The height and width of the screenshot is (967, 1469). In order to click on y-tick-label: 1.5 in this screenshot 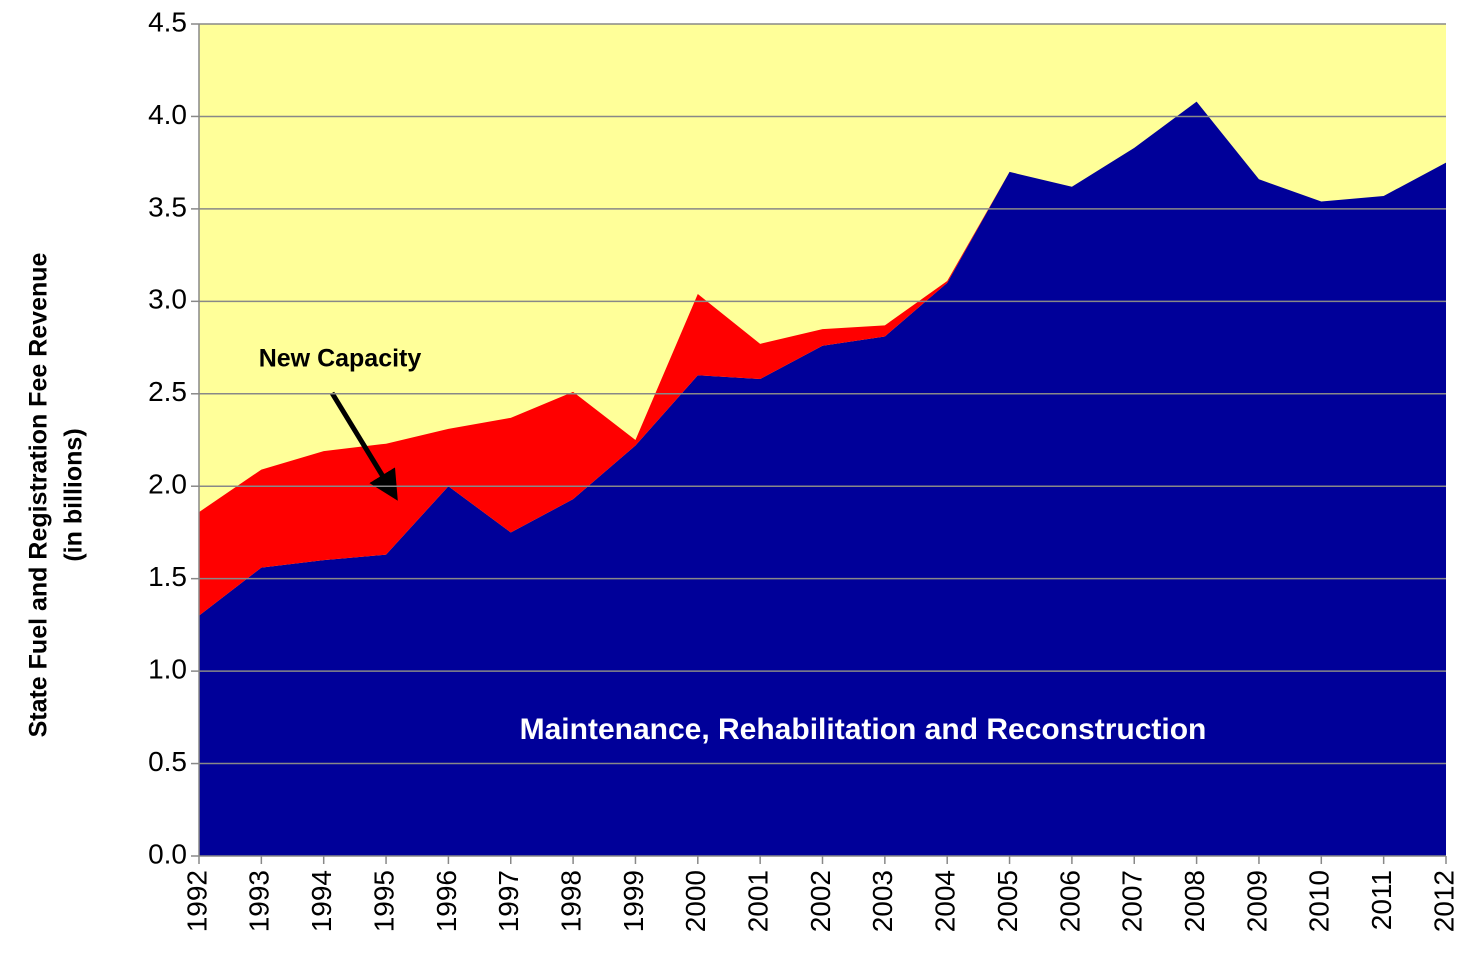, I will do `click(167, 576)`.